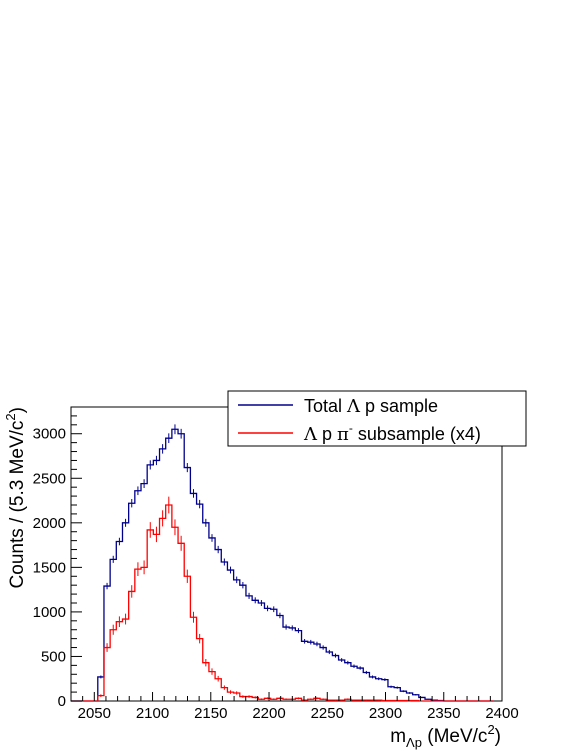 This screenshot has width=581, height=752. Describe the element at coordinates (268, 713) in the screenshot. I see `x-tick-label: 2200` at that location.